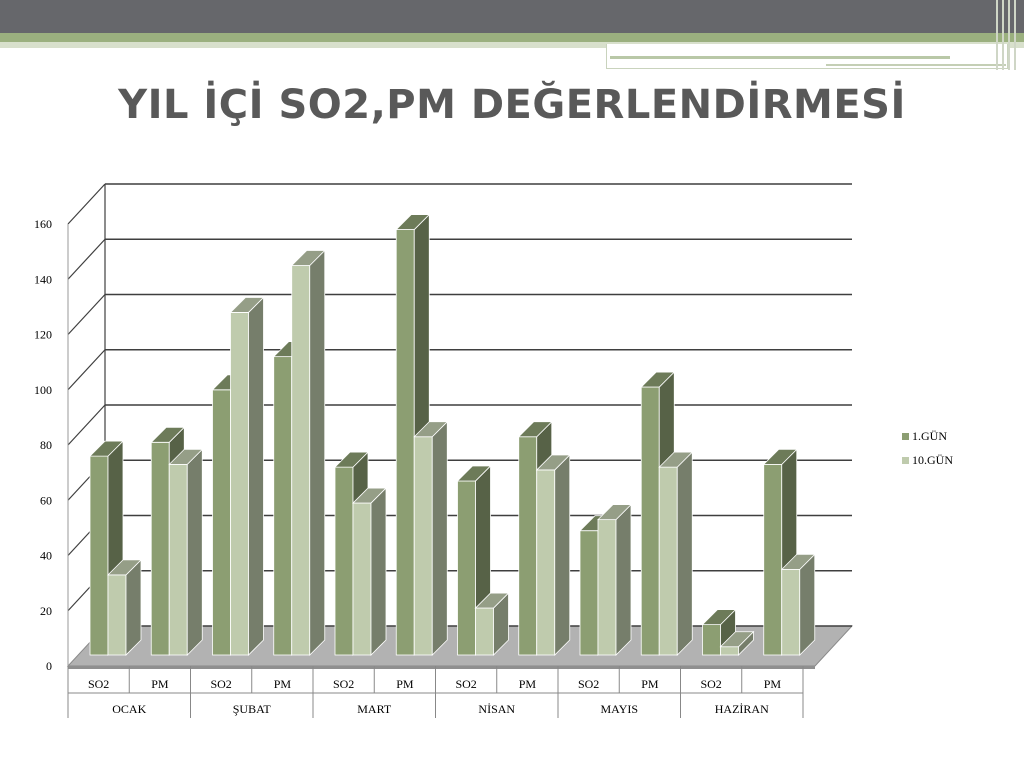 The height and width of the screenshot is (768, 1024). What do you see at coordinates (129, 709) in the screenshot?
I see `x-group-label: OCAK` at bounding box center [129, 709].